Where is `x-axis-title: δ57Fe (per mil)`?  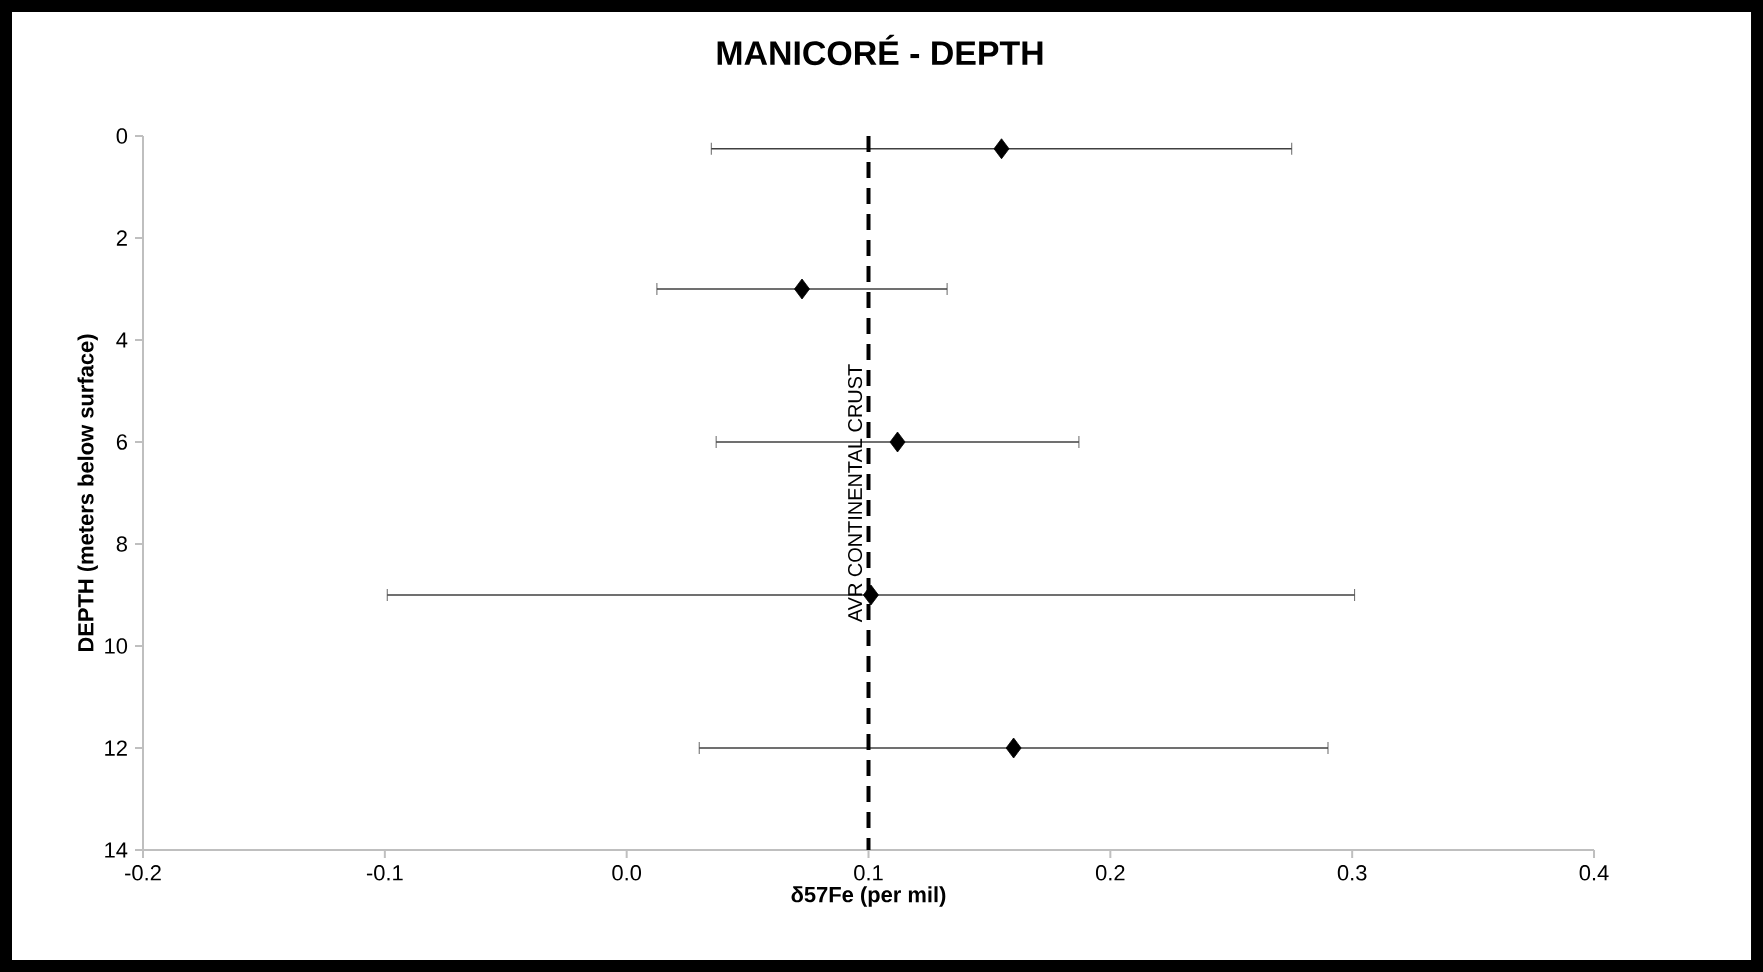
x-axis-title: δ57Fe (per mil) is located at coordinates (868, 896).